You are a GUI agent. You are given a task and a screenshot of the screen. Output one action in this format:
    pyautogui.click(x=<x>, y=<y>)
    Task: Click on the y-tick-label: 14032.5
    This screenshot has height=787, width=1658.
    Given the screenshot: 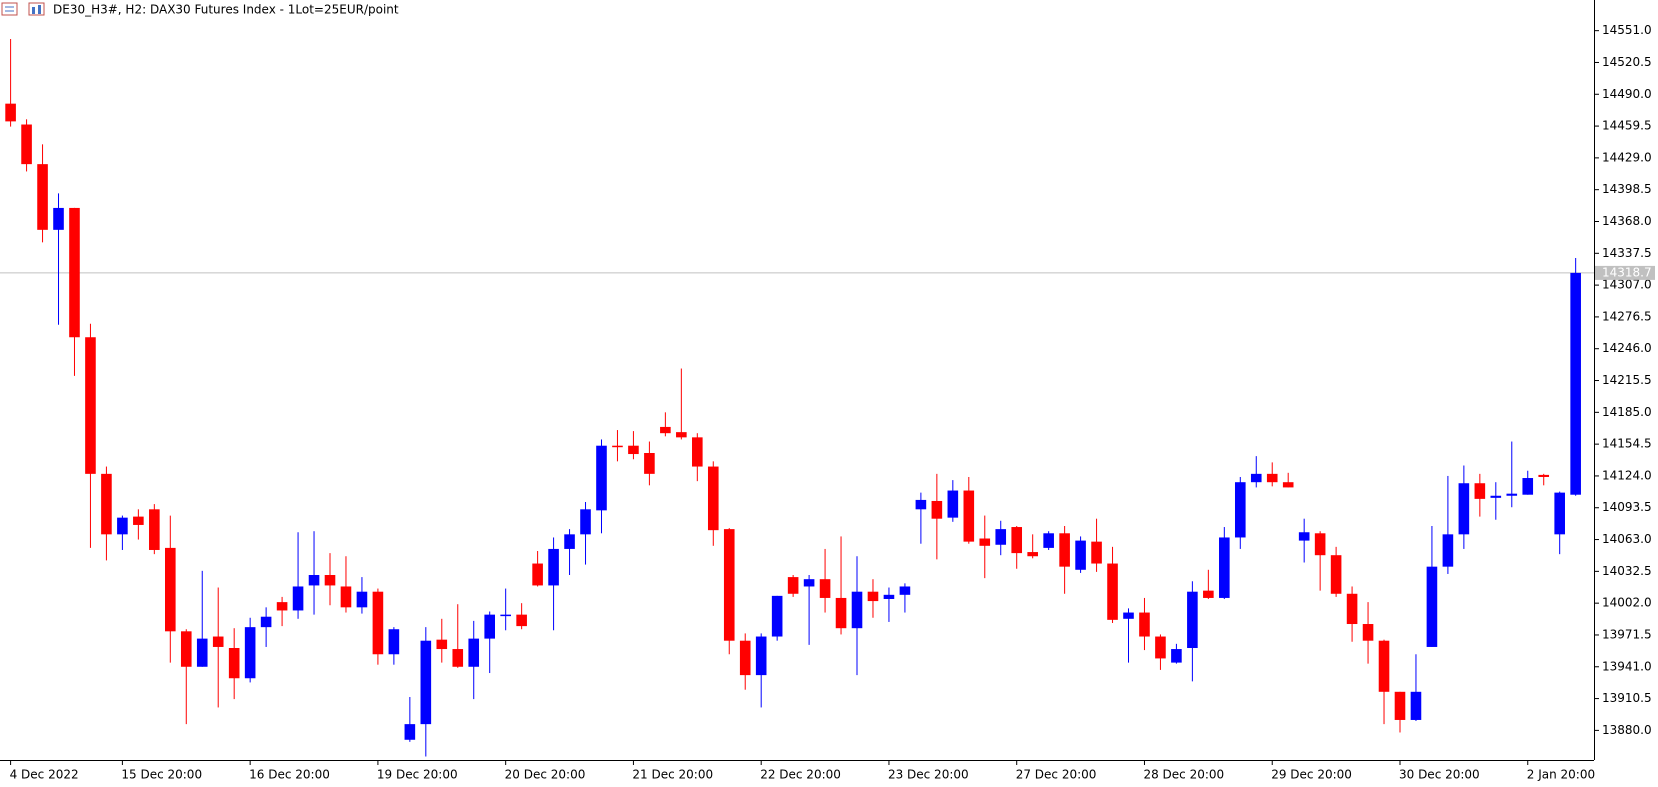 What is the action you would take?
    pyautogui.click(x=1627, y=571)
    